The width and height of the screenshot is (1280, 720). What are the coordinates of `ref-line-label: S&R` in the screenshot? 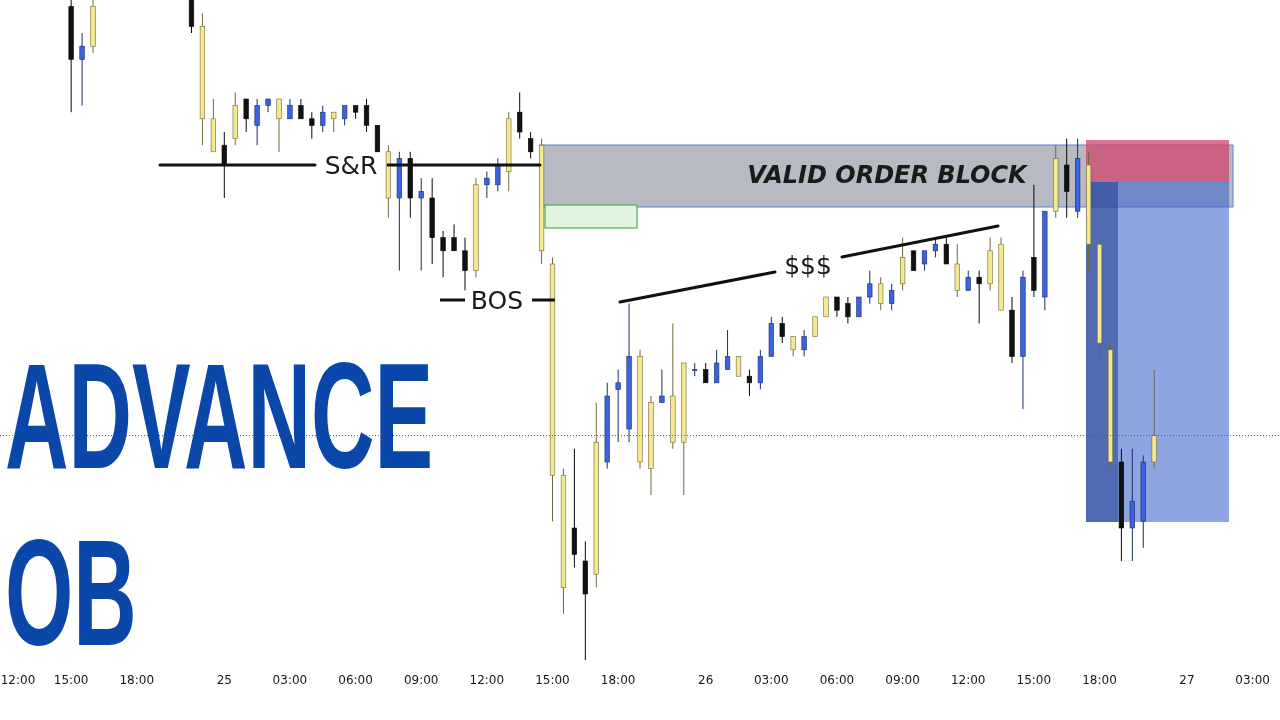 It's located at (351, 165).